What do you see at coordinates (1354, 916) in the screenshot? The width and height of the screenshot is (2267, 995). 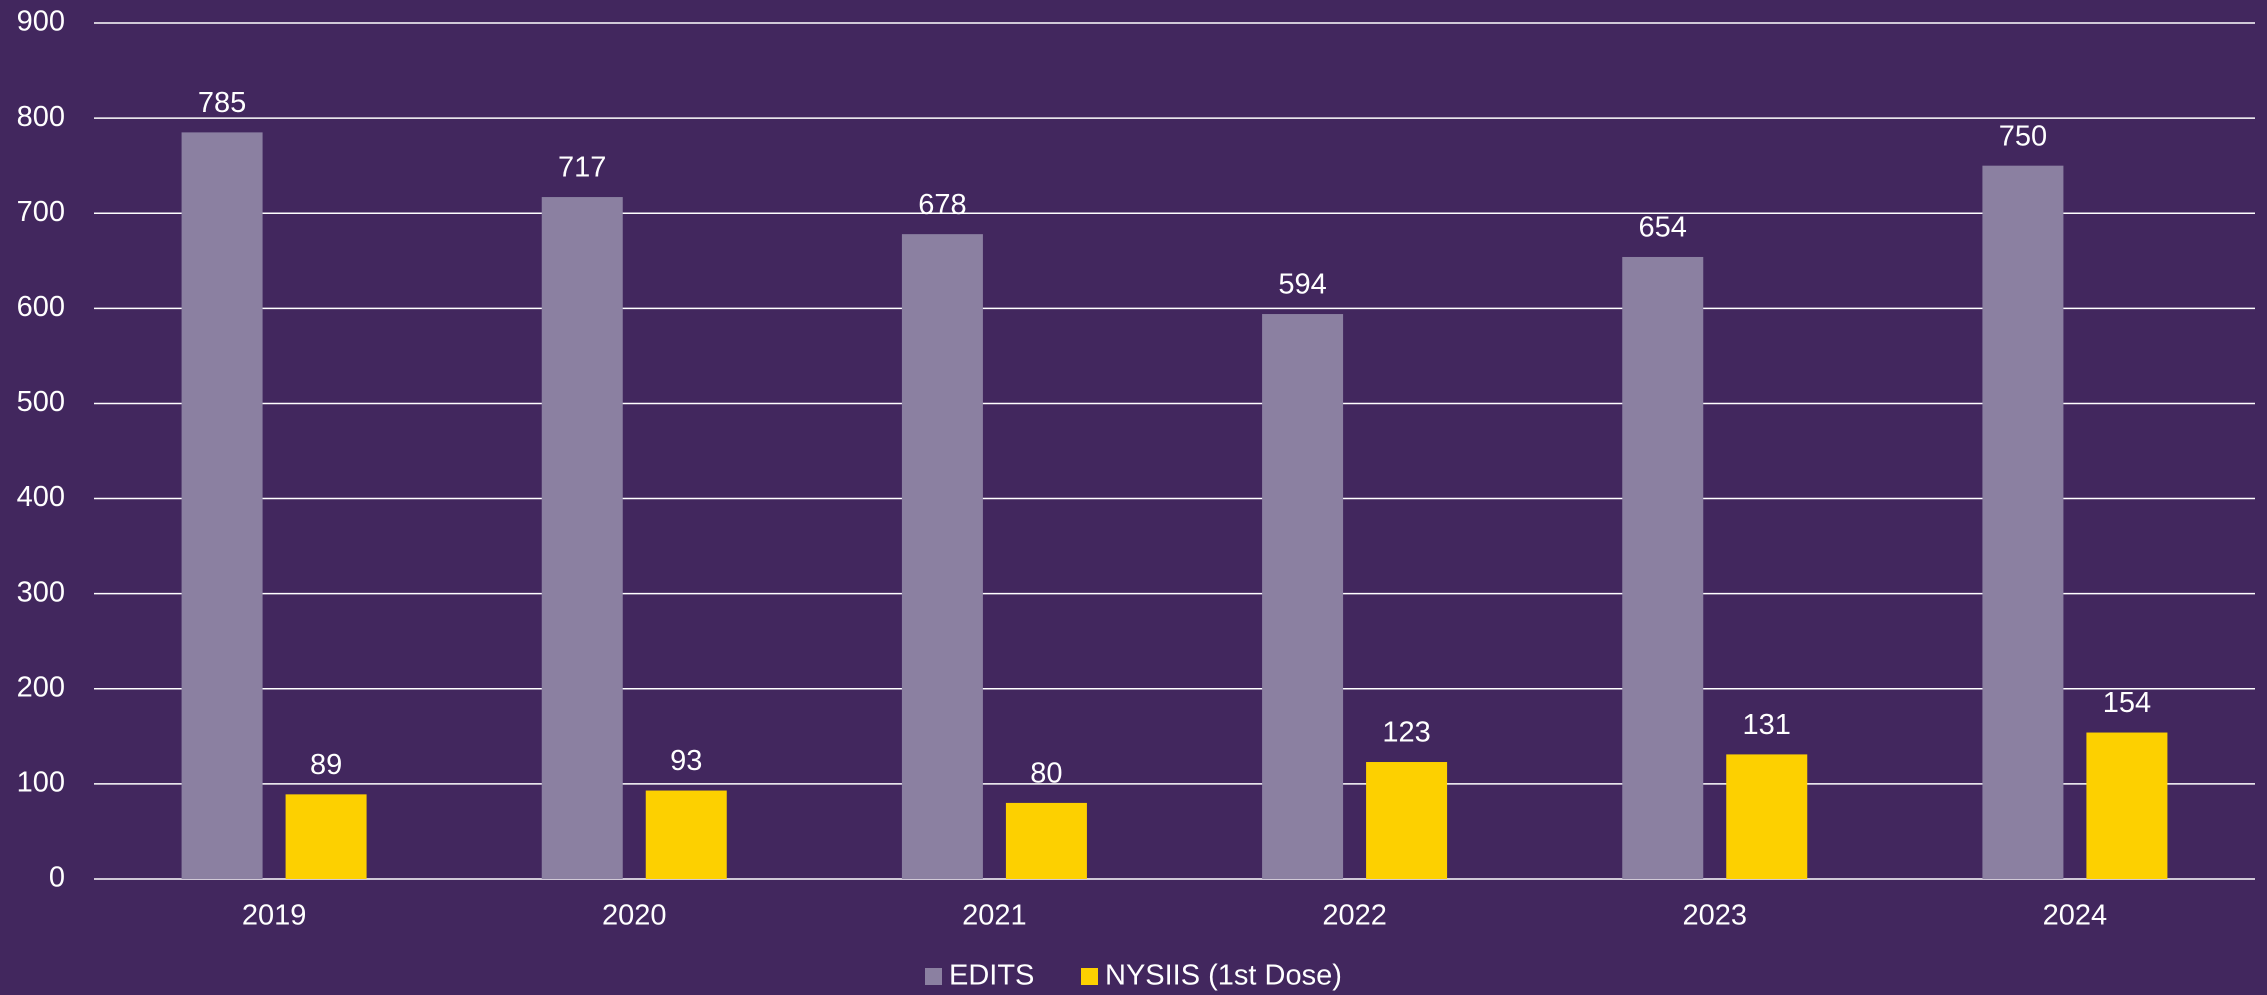 I see `x-tick-label: 2022` at bounding box center [1354, 916].